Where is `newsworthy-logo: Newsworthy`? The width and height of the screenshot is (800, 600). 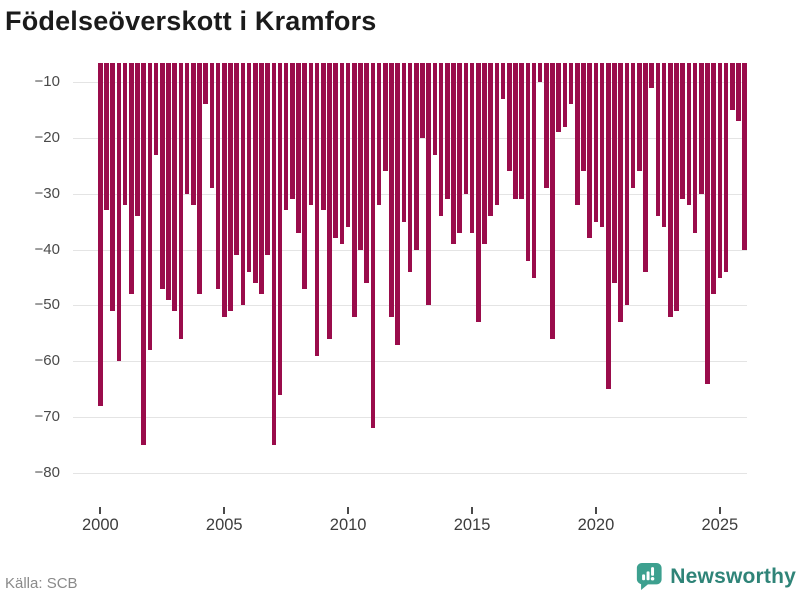 newsworthy-logo: Newsworthy is located at coordinates (715, 576).